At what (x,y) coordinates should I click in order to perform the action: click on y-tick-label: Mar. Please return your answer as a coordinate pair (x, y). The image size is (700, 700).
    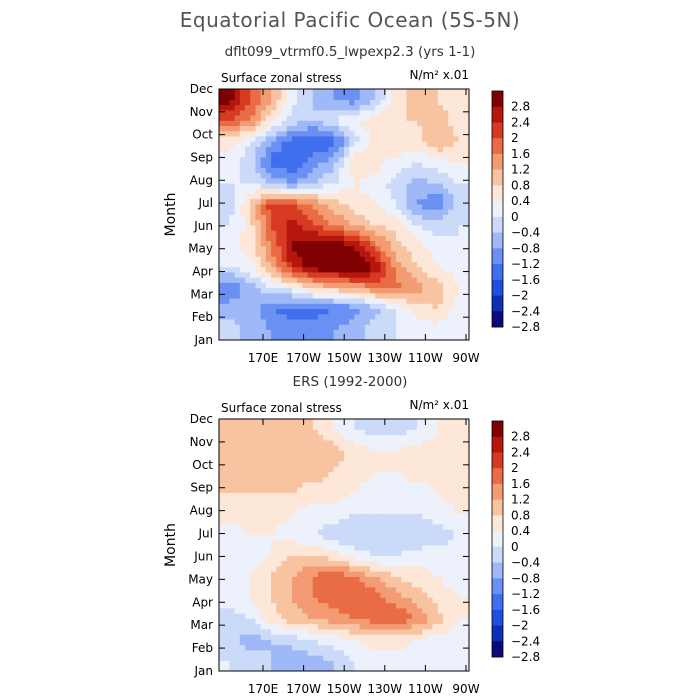
    Looking at the image, I should click on (201, 625).